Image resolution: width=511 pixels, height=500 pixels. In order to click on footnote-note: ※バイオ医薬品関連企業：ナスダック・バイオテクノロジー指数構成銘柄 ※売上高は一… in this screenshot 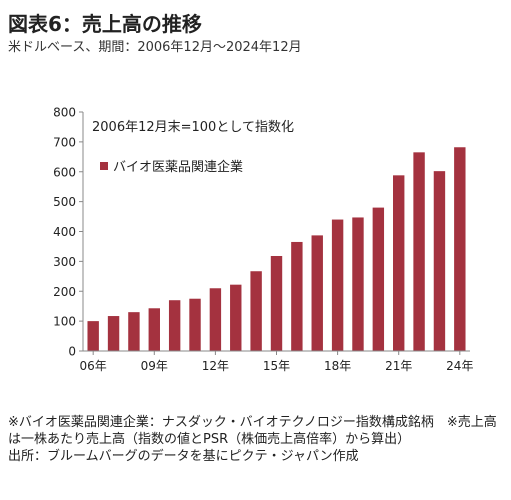, I will do `click(252, 431)`.